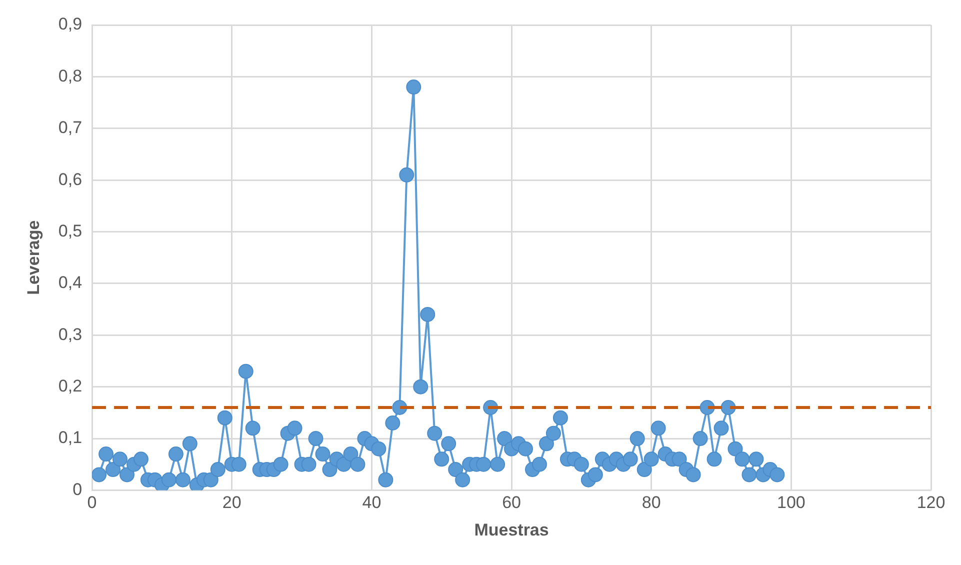  I want to click on y-tick-label: 0,5, so click(70, 230).